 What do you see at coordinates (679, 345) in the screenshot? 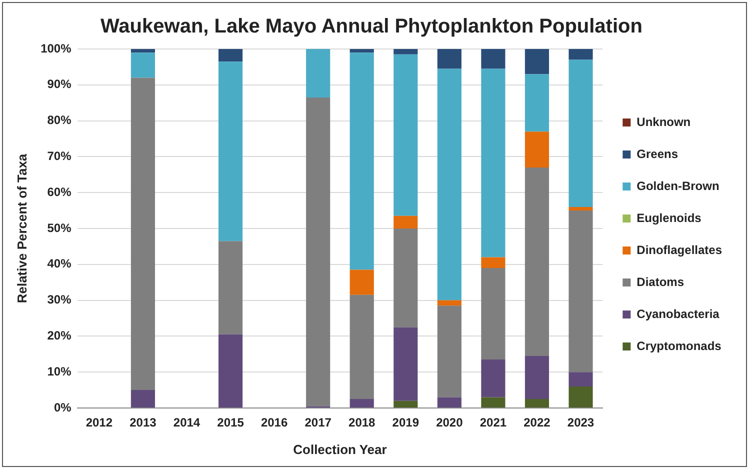
I see `legend-label: Cryptomonads` at bounding box center [679, 345].